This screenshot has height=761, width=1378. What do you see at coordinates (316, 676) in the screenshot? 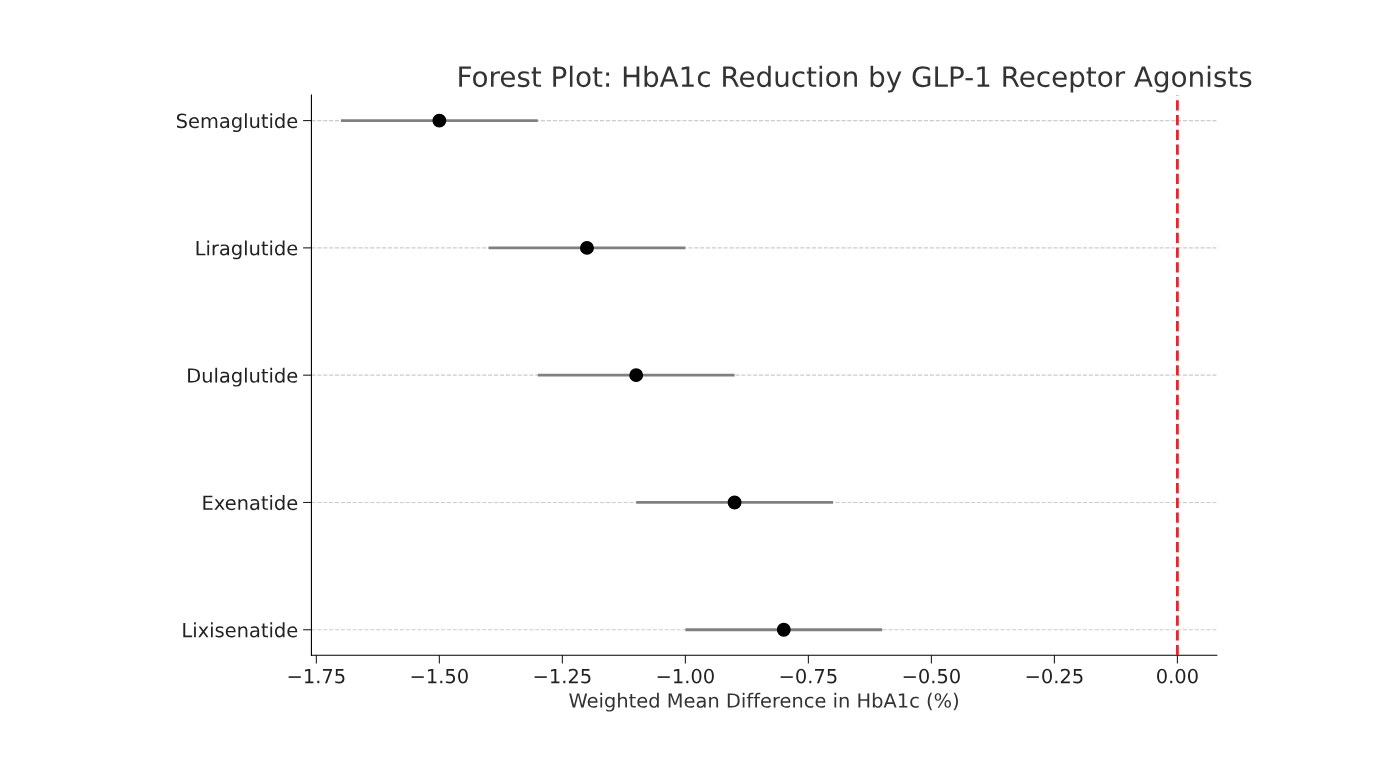
I see `x-tick-label: −1.75` at bounding box center [316, 676].